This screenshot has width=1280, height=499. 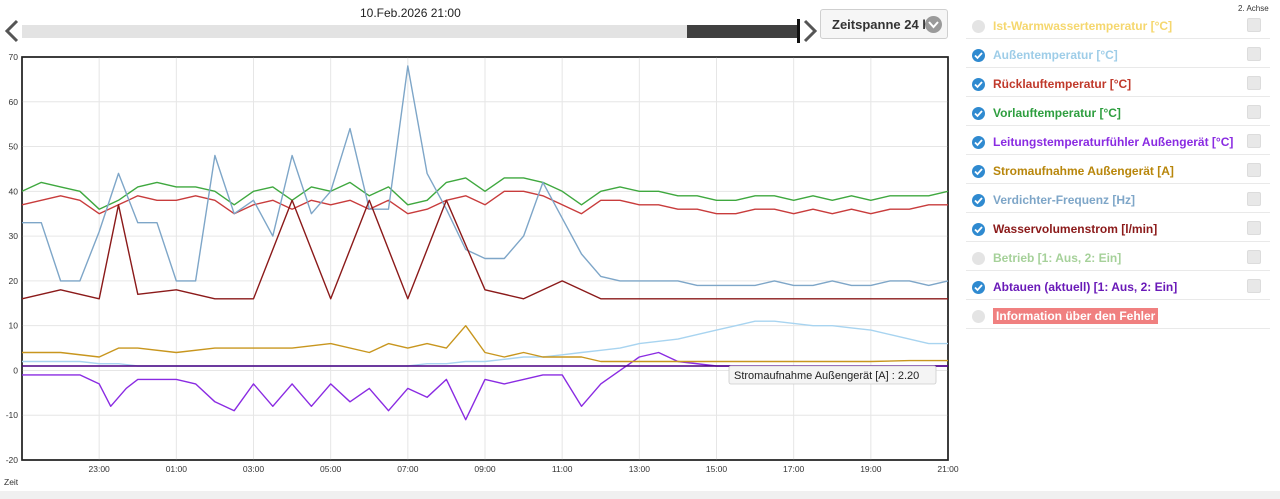 I want to click on x-tick-label: 13:00, so click(x=640, y=469).